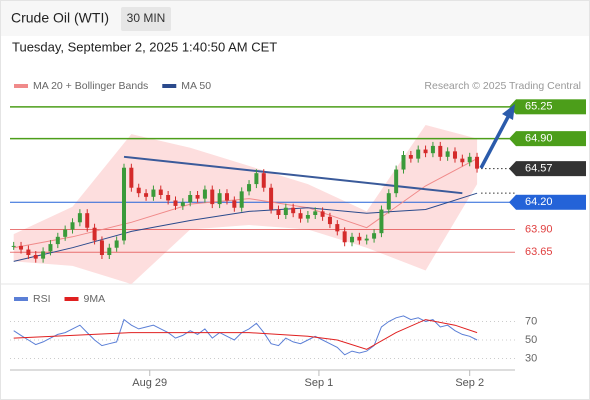  What do you see at coordinates (90, 86) in the screenshot?
I see `legend-label: MA 20 + Bollinger Bands` at bounding box center [90, 86].